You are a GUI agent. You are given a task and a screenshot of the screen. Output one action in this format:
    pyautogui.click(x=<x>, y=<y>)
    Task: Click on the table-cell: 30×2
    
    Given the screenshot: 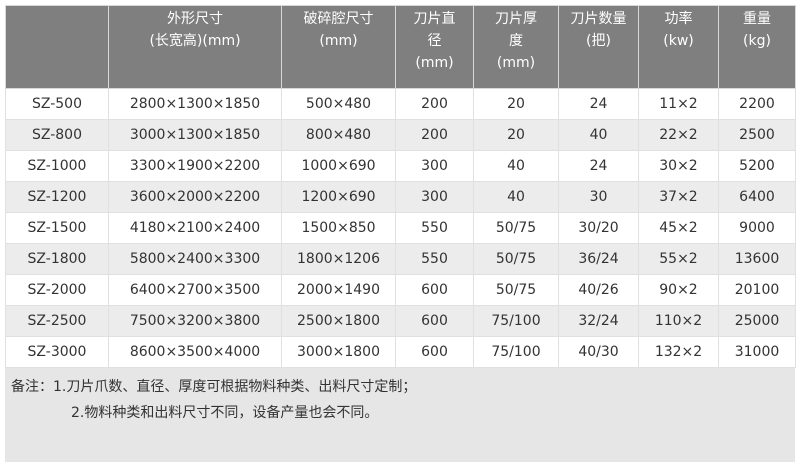 What is the action you would take?
    pyautogui.click(x=678, y=166)
    